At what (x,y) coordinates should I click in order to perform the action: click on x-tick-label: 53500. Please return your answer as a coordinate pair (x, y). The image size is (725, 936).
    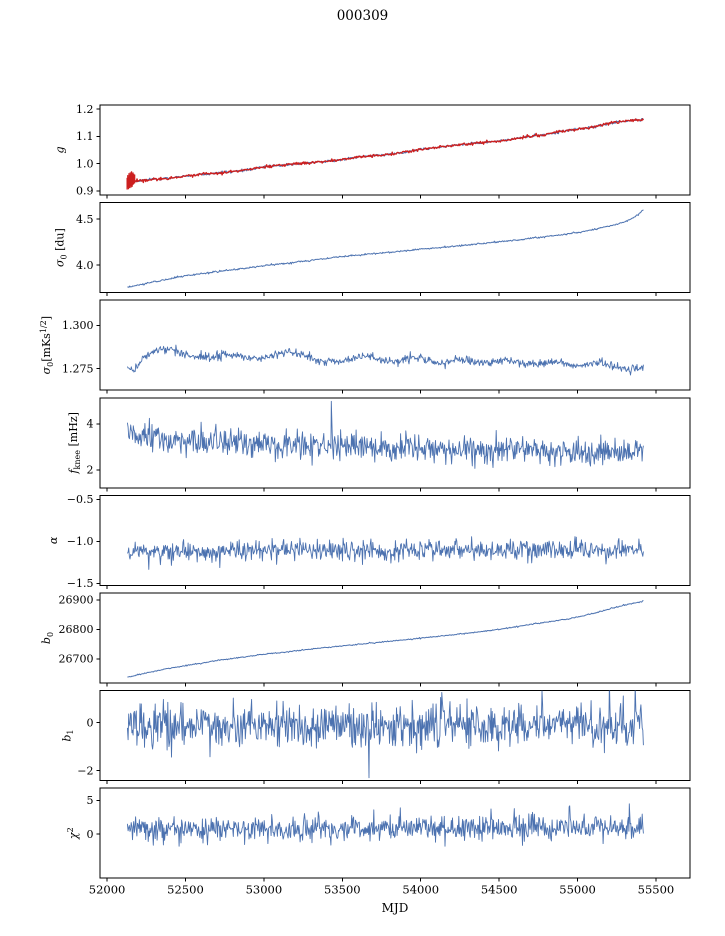
    Looking at the image, I should click on (342, 890).